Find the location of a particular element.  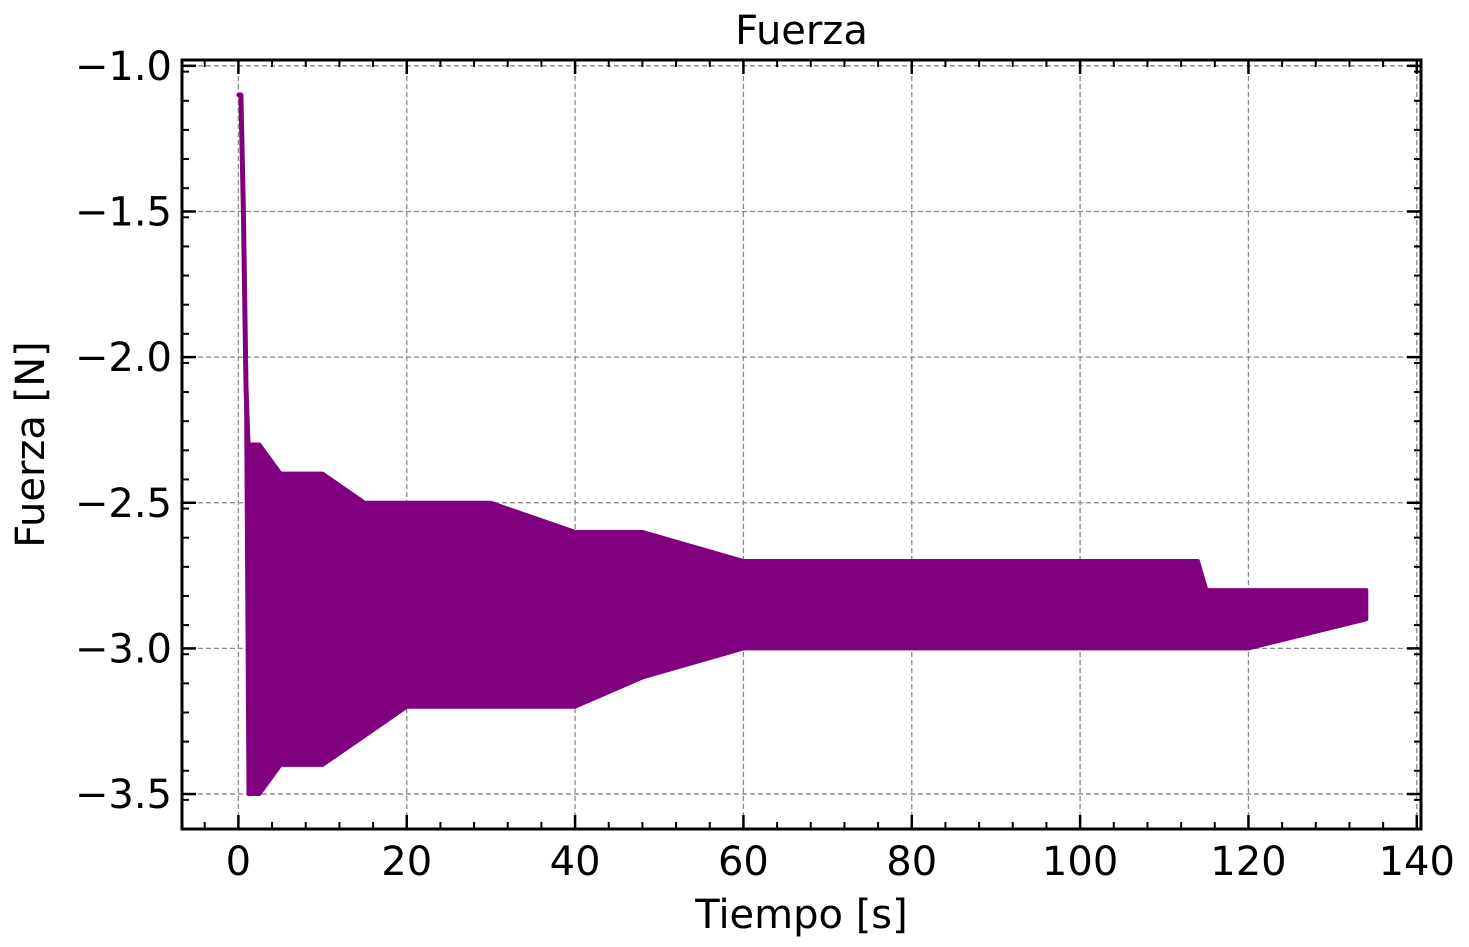

x-tick-label-4: 80 is located at coordinates (911, 862).